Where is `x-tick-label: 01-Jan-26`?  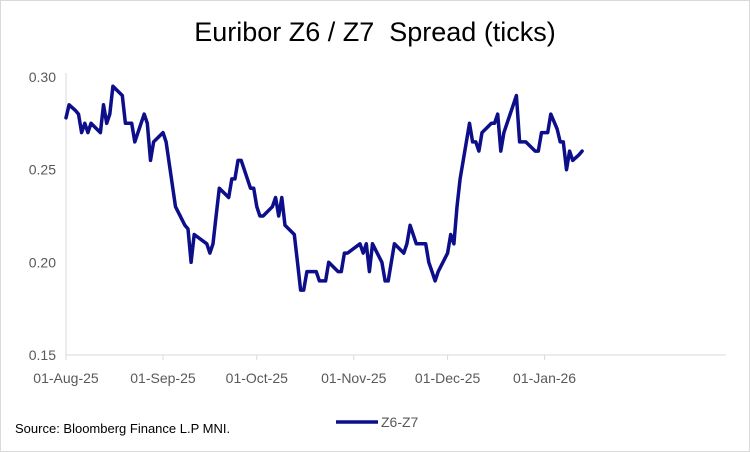 x-tick-label: 01-Jan-26 is located at coordinates (544, 378).